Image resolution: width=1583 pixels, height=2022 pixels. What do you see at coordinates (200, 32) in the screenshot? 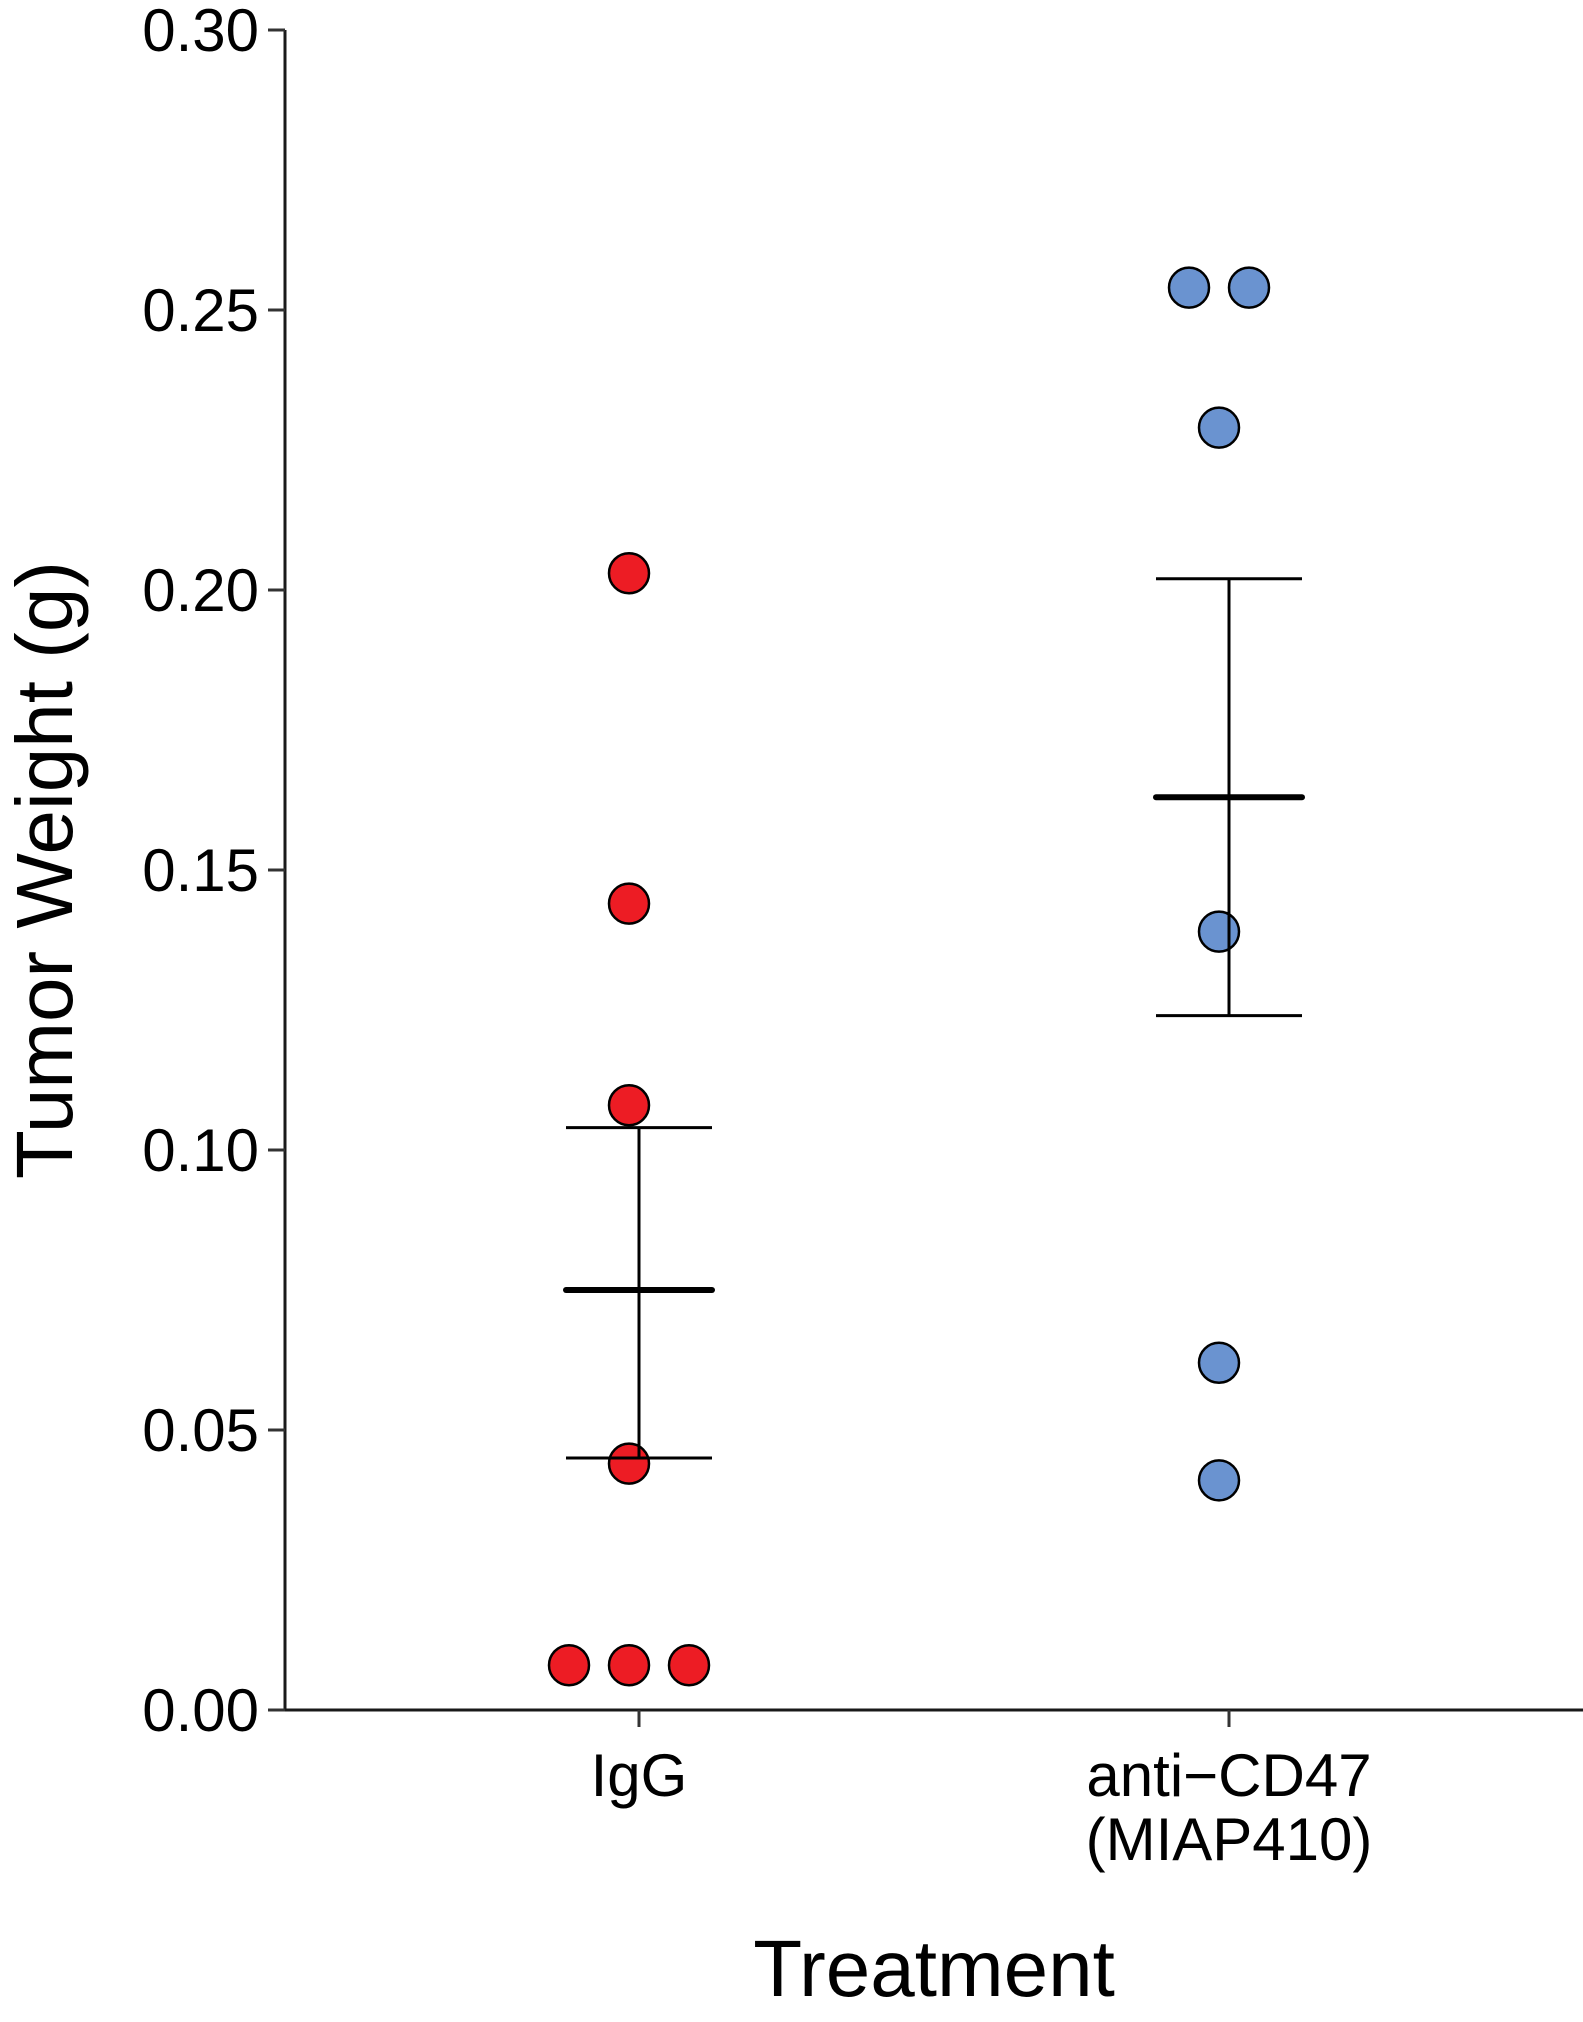
I see `y-tick-label: 0.30` at bounding box center [200, 32].